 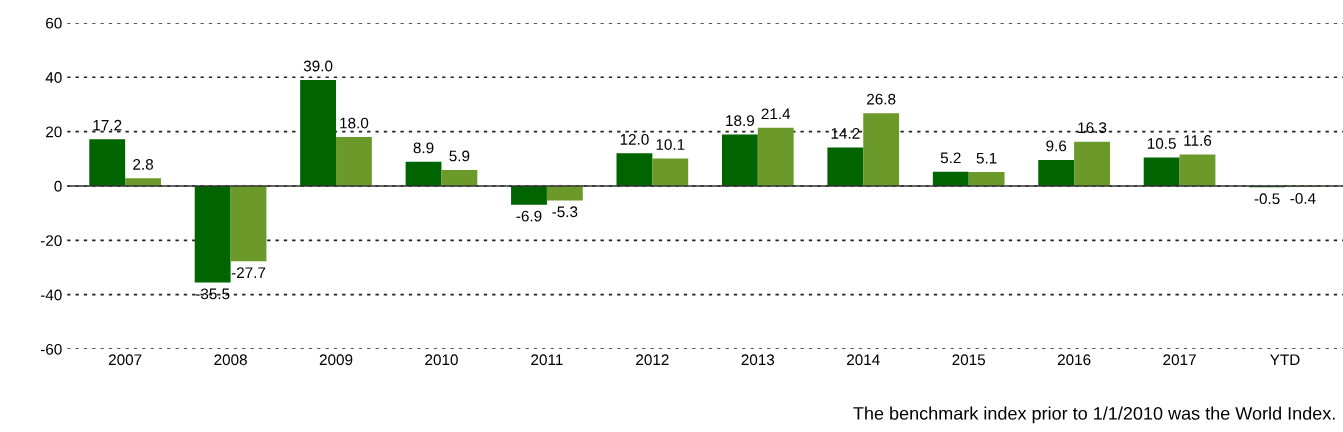 What do you see at coordinates (1094, 415) in the screenshot?
I see `text: The benchmark index prior to 1/1/2010 was the World Index.` at bounding box center [1094, 415].